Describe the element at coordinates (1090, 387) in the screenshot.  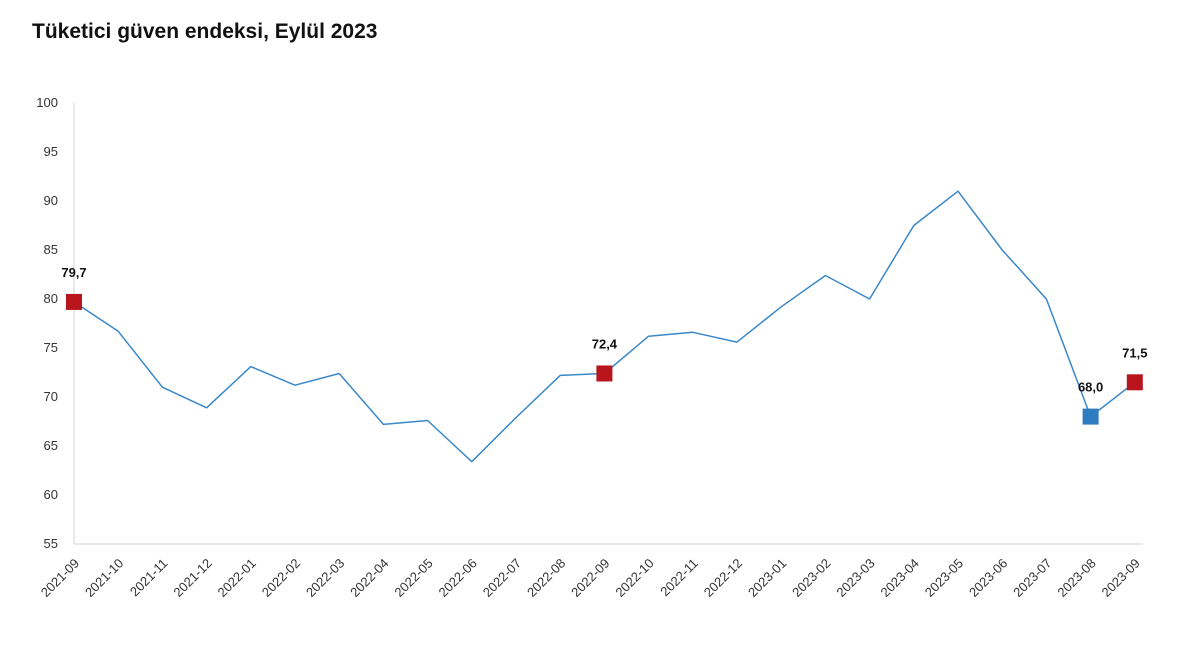
I see `data-label: 68,0` at that location.